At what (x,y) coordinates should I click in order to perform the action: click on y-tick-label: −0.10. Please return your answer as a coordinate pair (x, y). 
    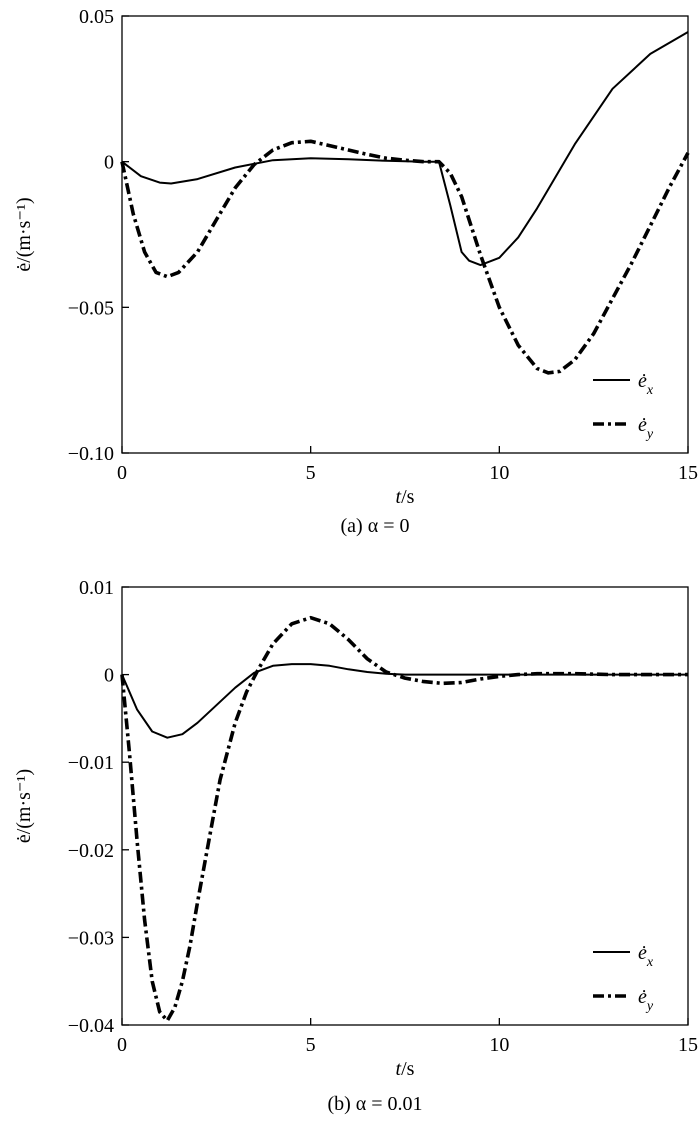
    Looking at the image, I should click on (91, 454).